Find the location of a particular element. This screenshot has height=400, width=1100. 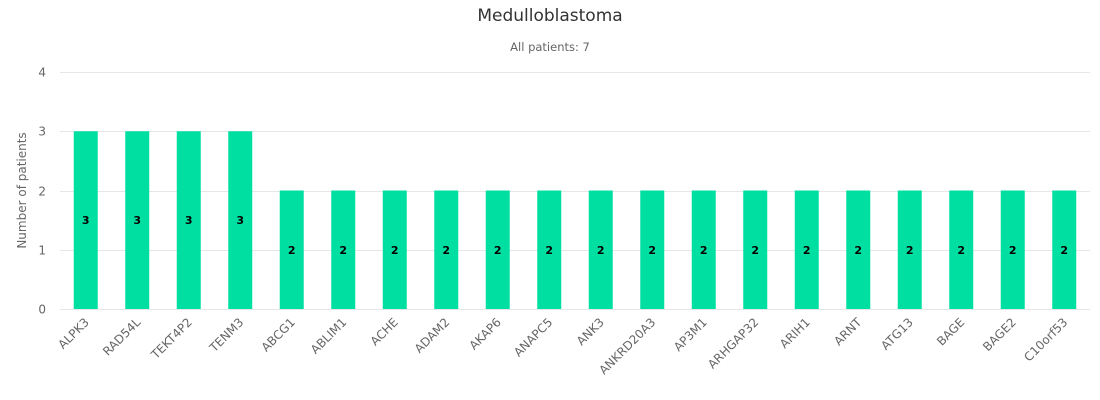

chart-title: Medulloblastoma is located at coordinates (550, 16).